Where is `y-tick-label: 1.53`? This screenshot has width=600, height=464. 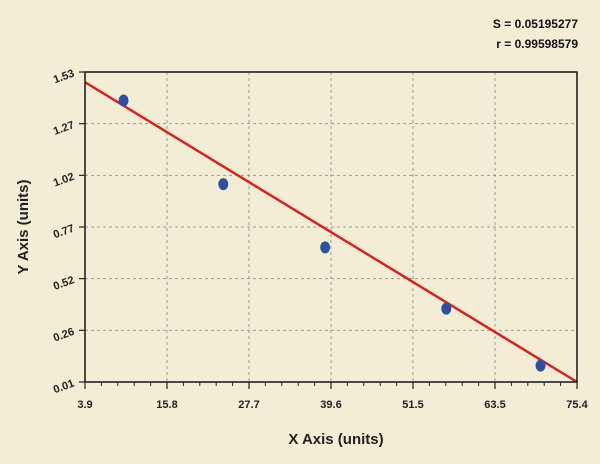
y-tick-label: 1.53 is located at coordinates (64, 77).